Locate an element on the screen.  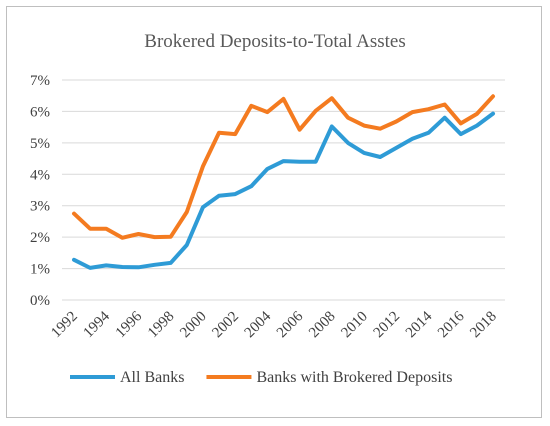
x-tick-label: 2002 is located at coordinates (225, 325).